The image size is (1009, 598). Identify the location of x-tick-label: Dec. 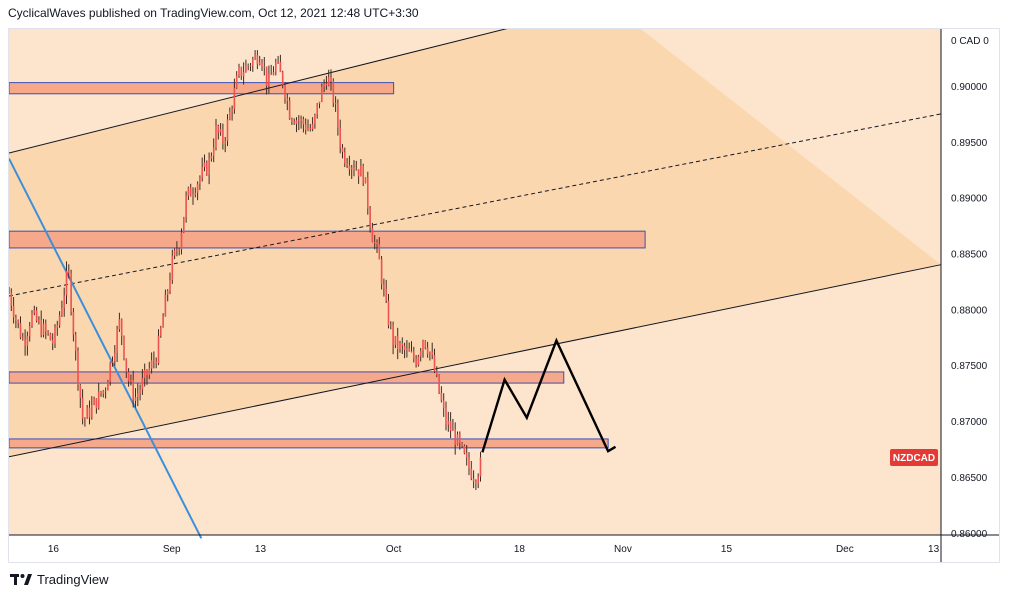
(845, 549).